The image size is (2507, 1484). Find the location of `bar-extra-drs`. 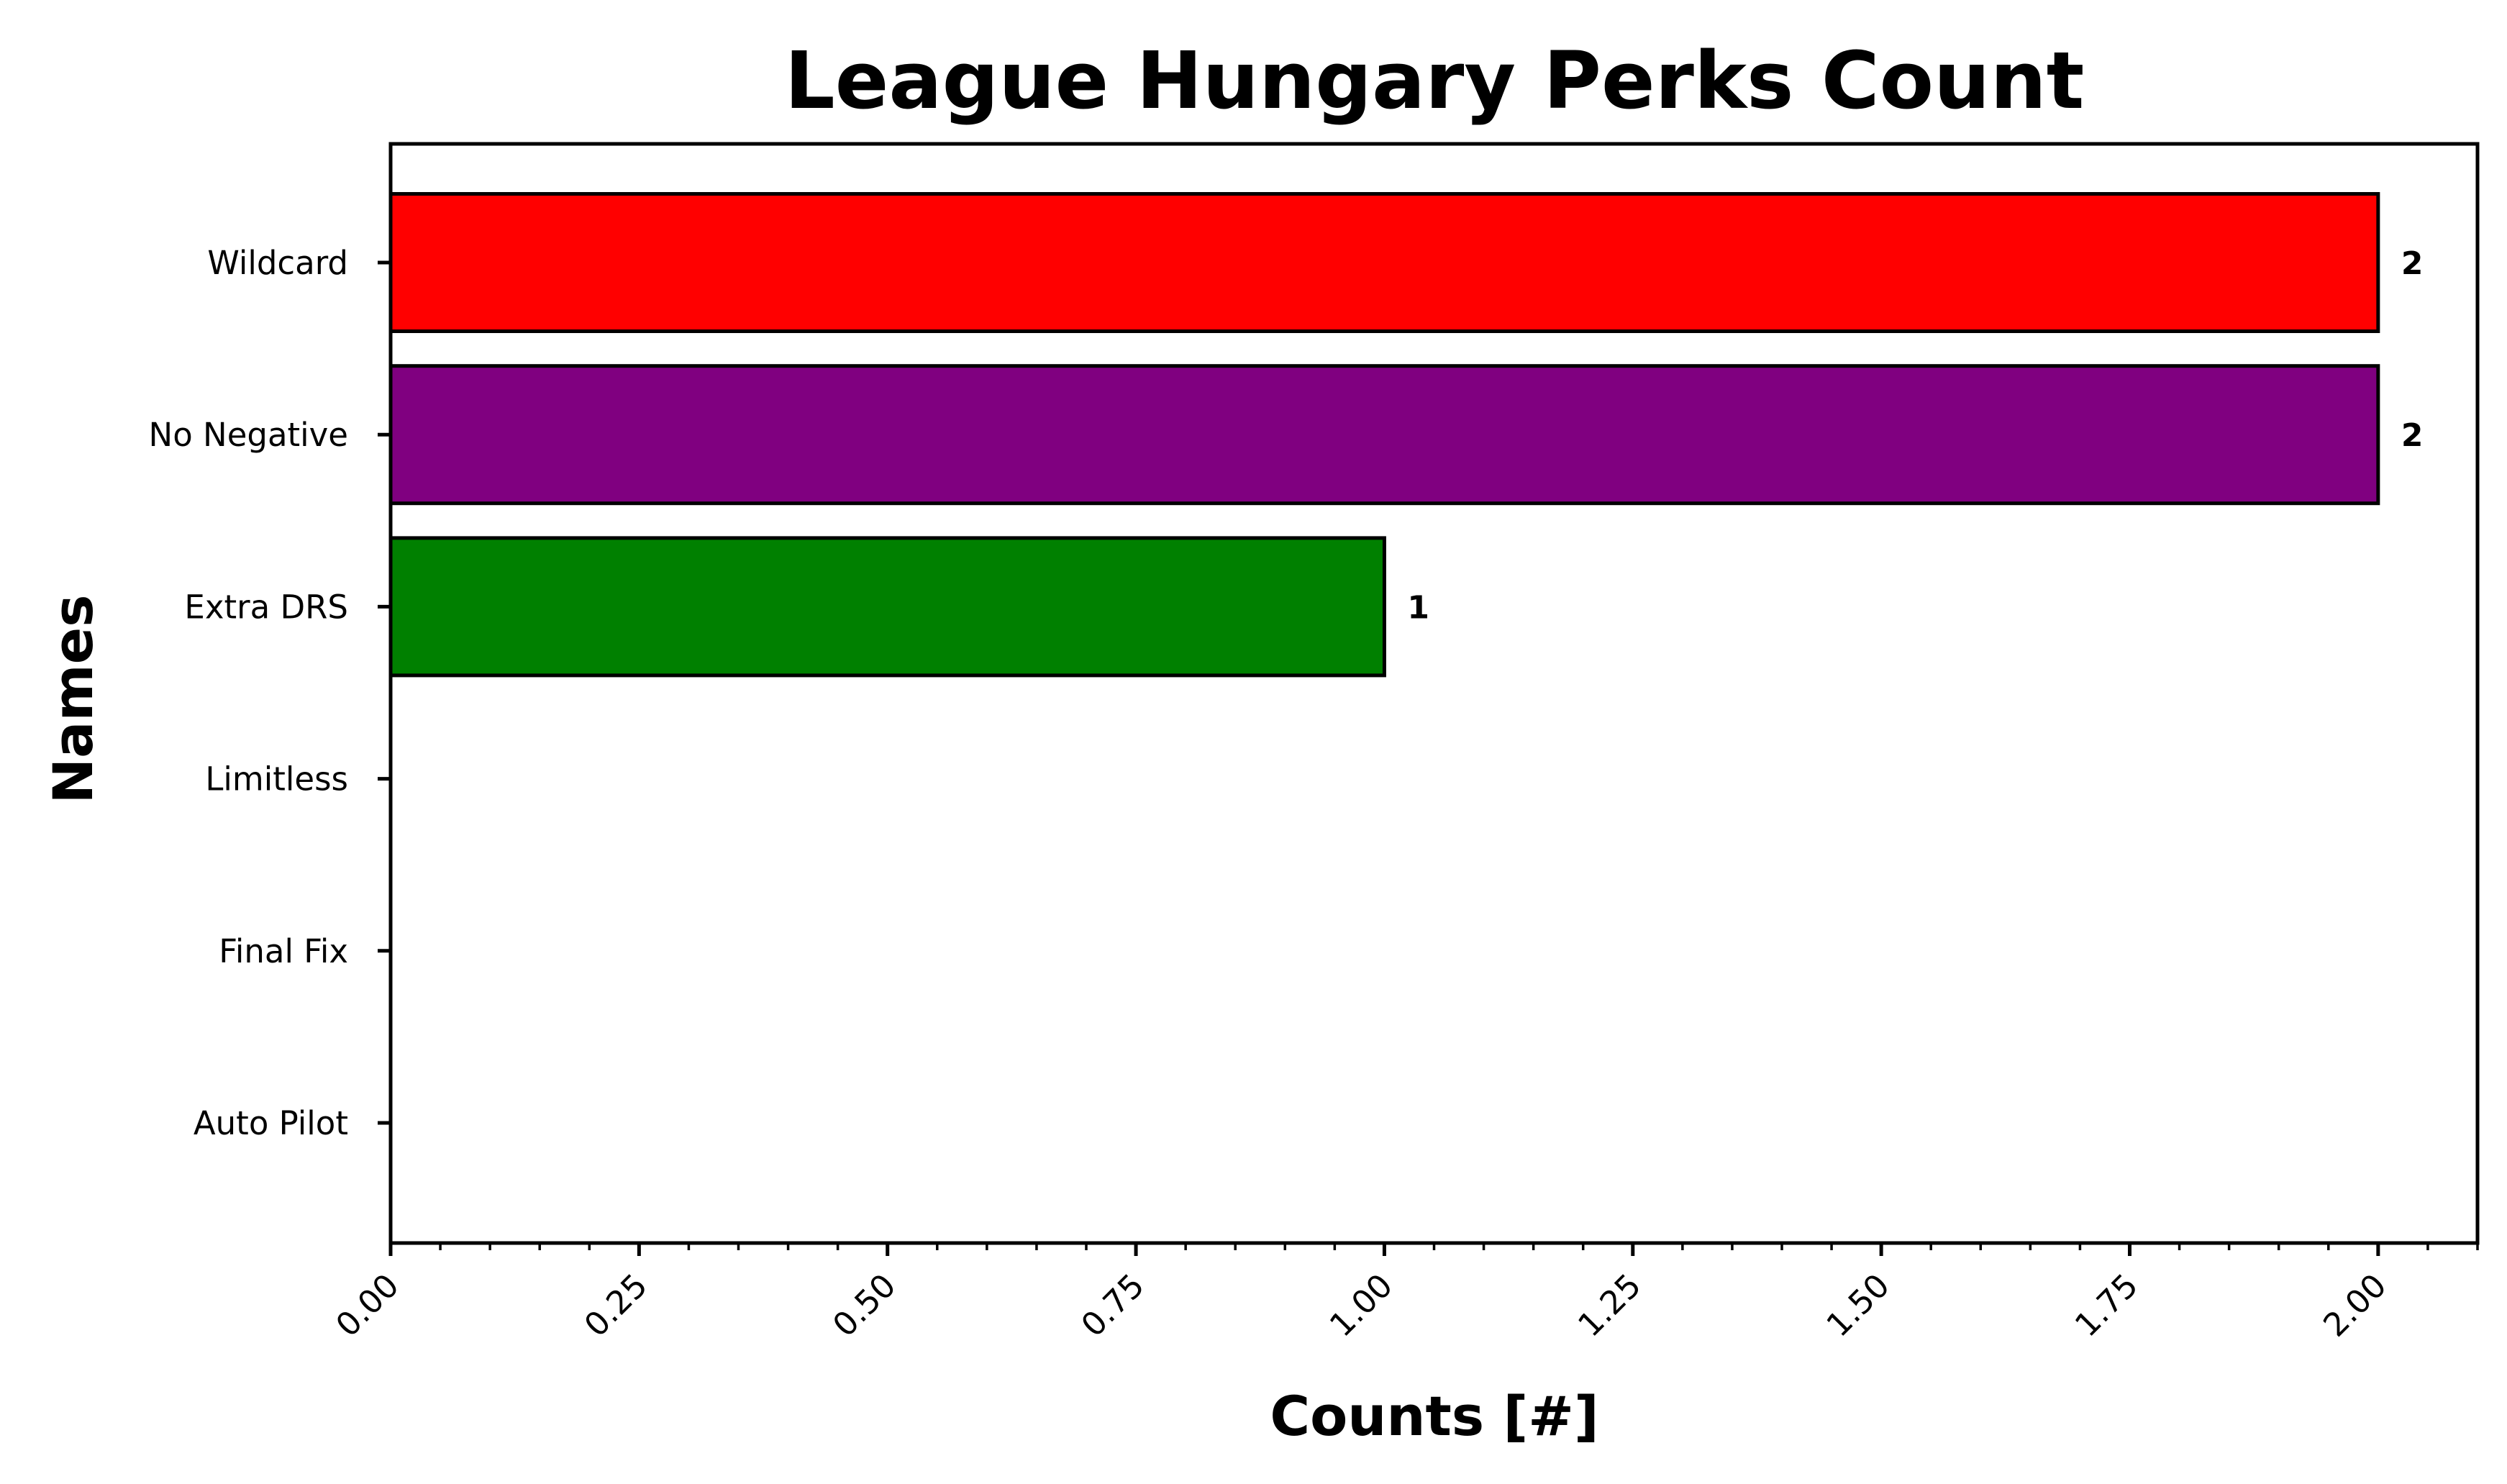

bar-extra-drs is located at coordinates (887, 607).